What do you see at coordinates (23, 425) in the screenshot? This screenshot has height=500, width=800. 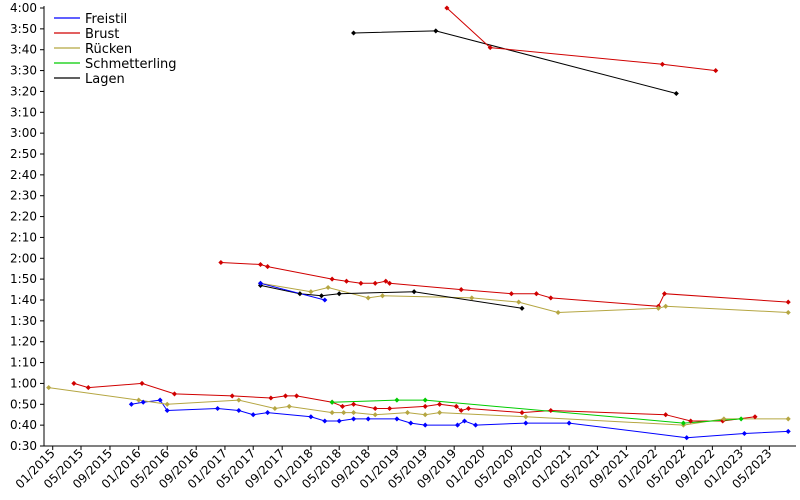 I see `y-tick-label: 0:40` at bounding box center [23, 425].